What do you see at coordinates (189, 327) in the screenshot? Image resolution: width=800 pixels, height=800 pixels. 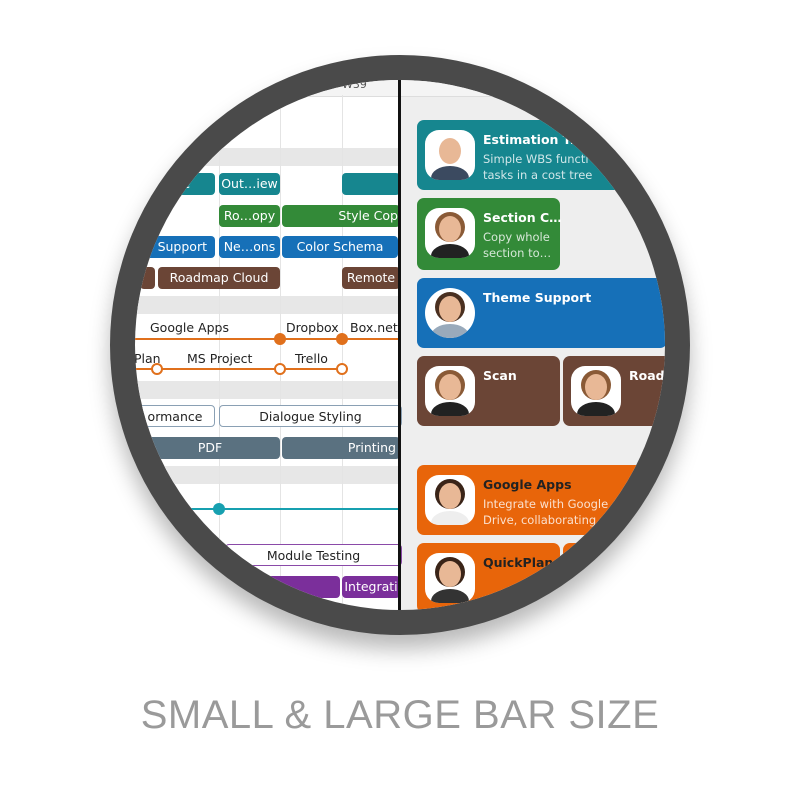 I see `milestone-label: Google Apps` at bounding box center [189, 327].